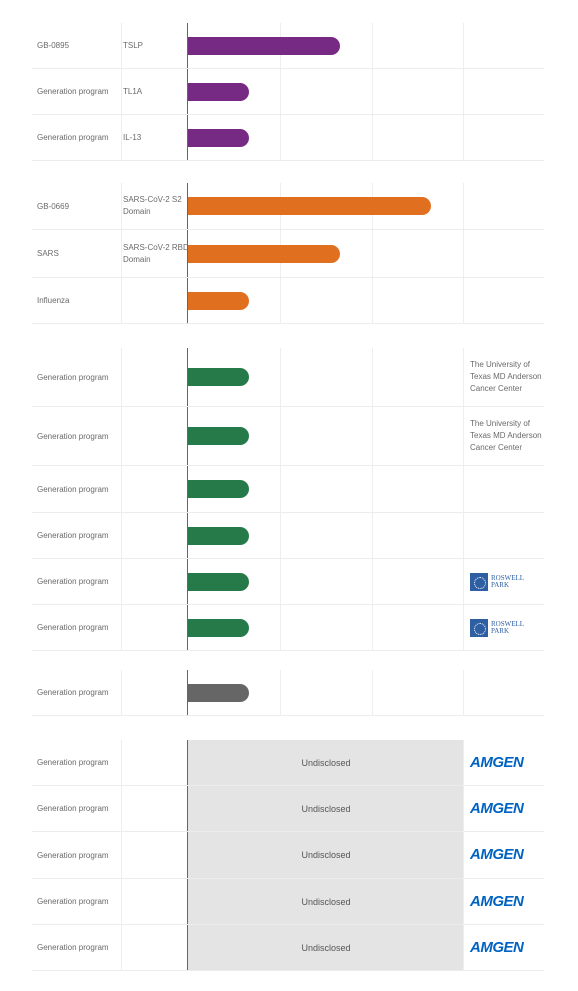  Describe the element at coordinates (77, 300) in the screenshot. I see `program-name: Influenza` at that location.